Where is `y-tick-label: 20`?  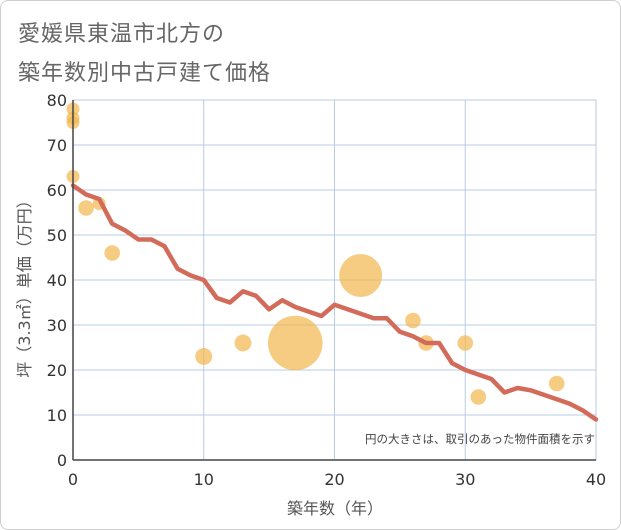
y-tick-label: 20 is located at coordinates (57, 370).